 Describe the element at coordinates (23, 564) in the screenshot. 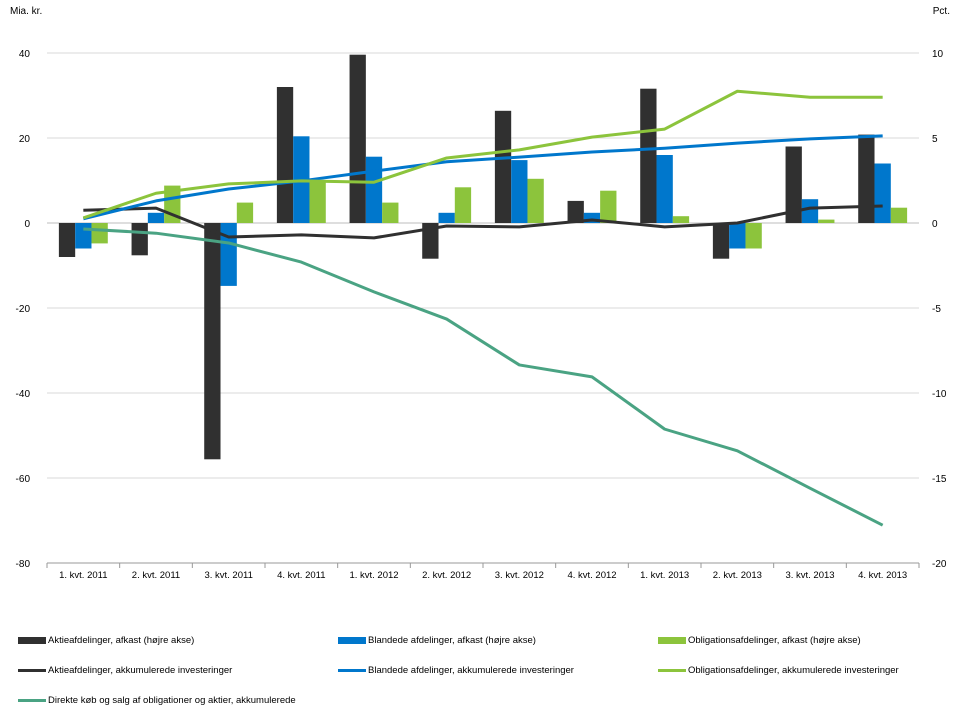

I see `left-tick-label: -80` at that location.